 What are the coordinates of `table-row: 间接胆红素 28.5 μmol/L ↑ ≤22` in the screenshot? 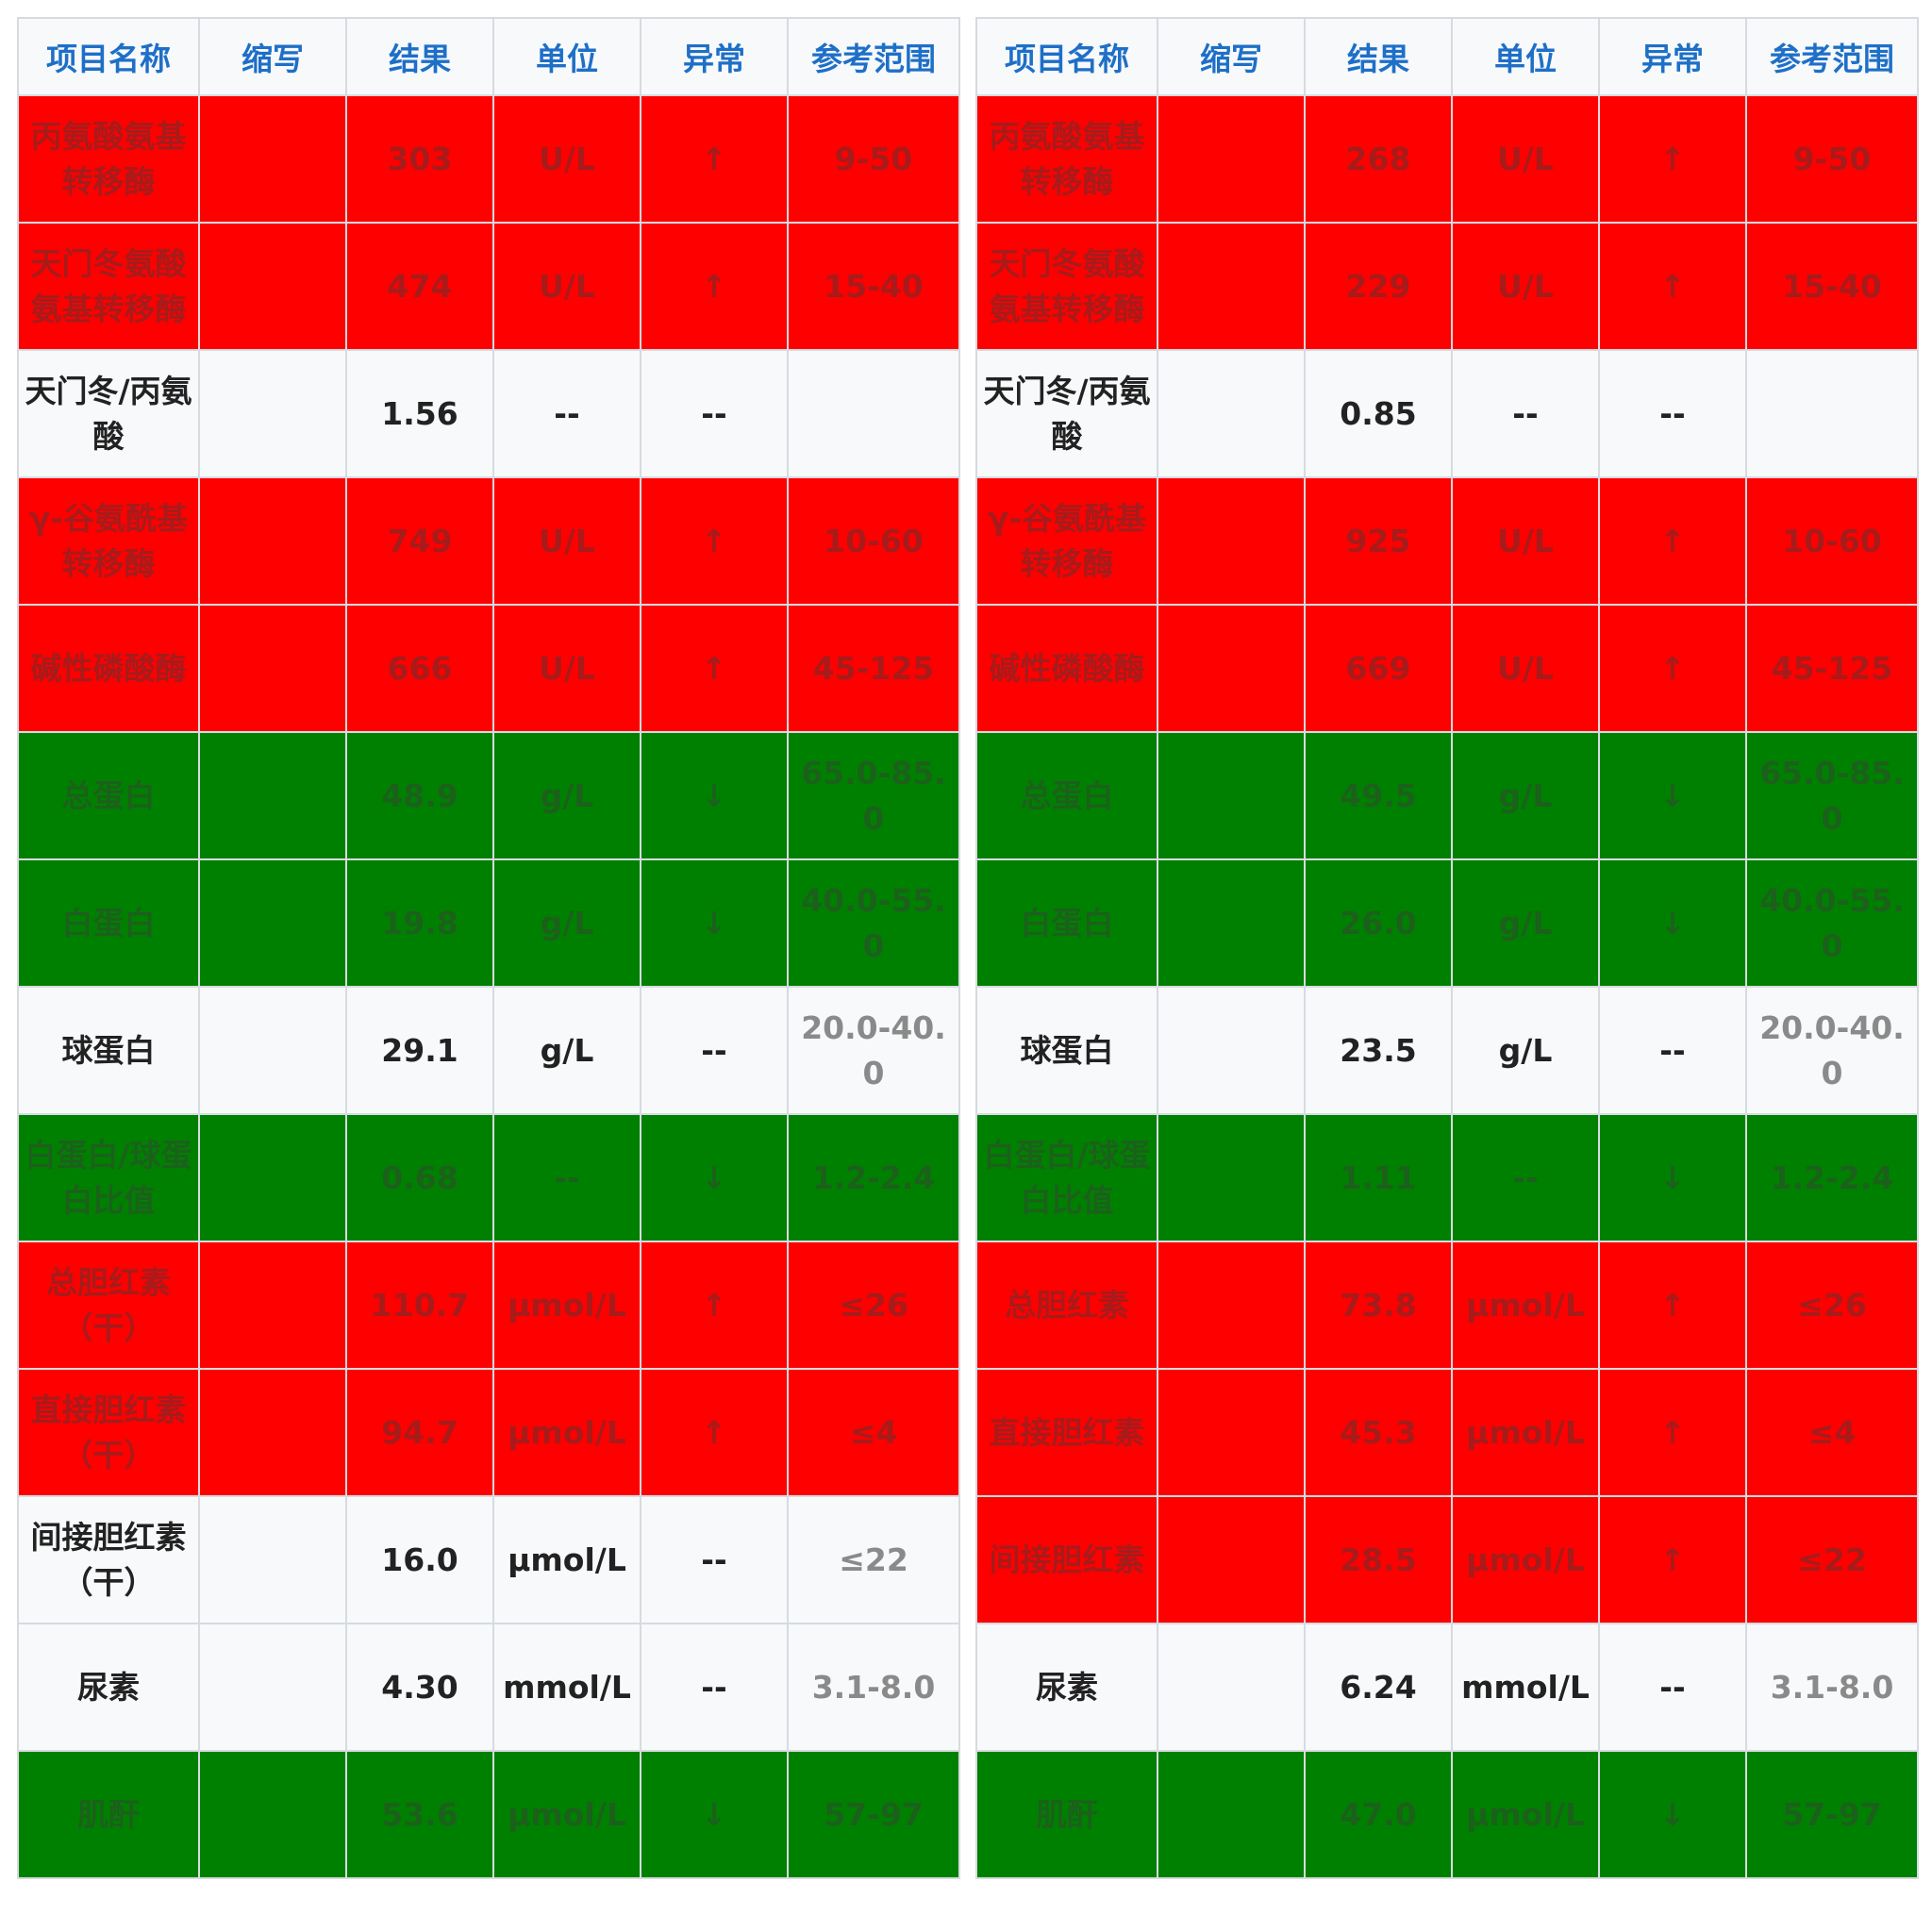 It's located at (1447, 1559).